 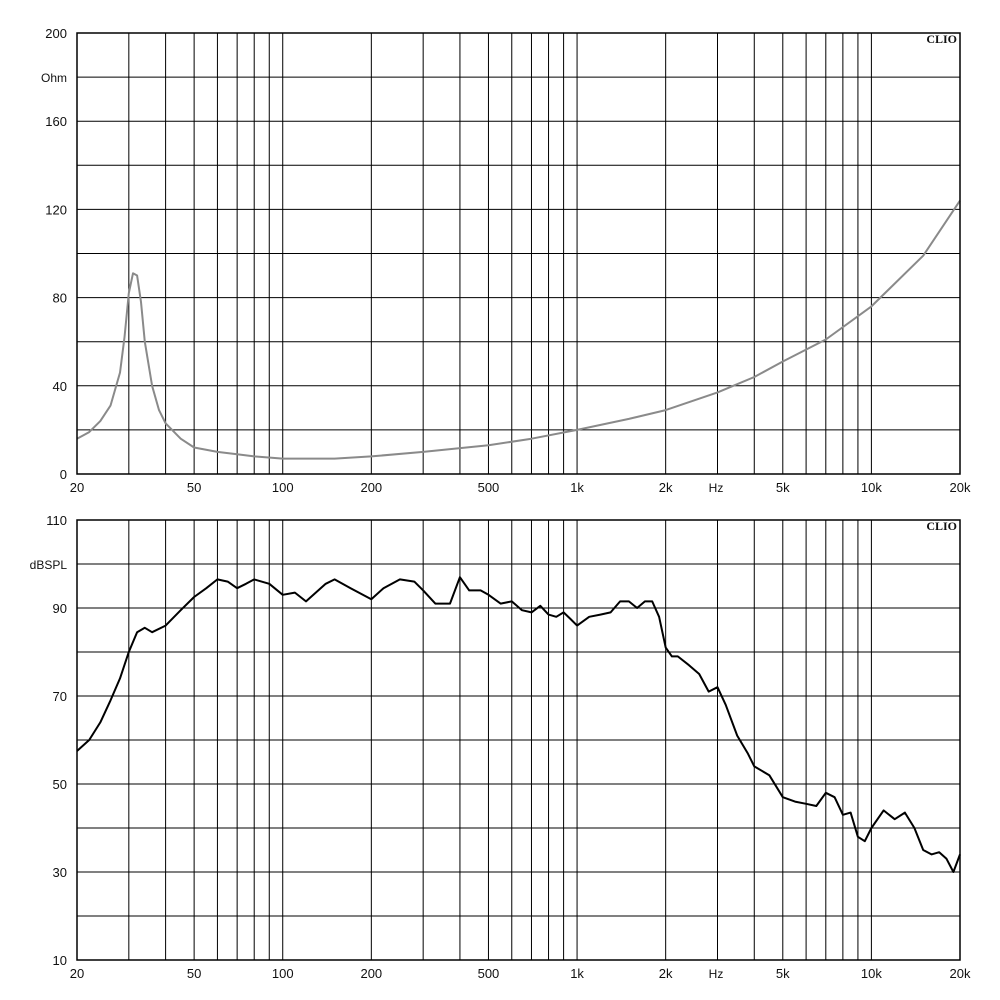 What do you see at coordinates (56, 520) in the screenshot?
I see `y-tick-label: 110` at bounding box center [56, 520].